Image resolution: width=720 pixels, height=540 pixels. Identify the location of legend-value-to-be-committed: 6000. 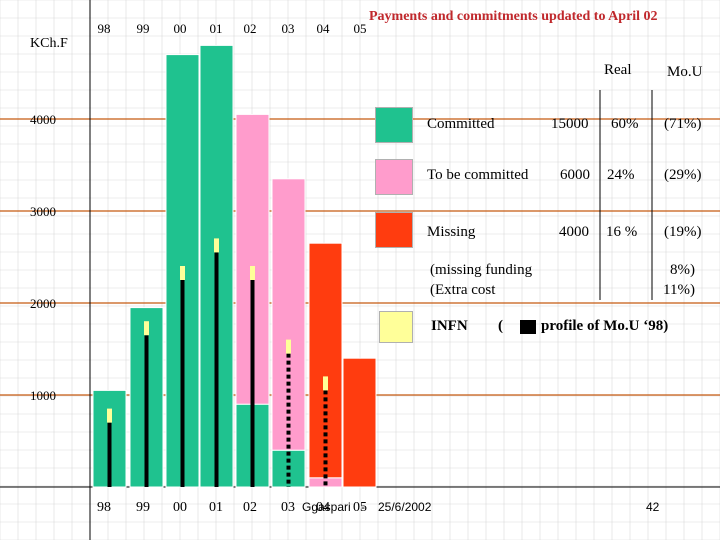
(575, 175).